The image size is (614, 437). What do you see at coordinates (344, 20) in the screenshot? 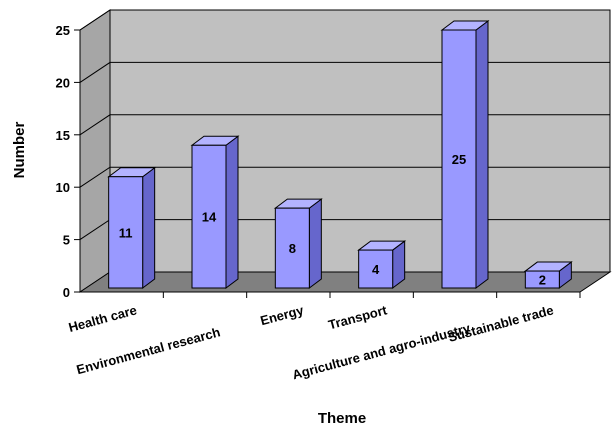
I see `gridline` at bounding box center [344, 20].